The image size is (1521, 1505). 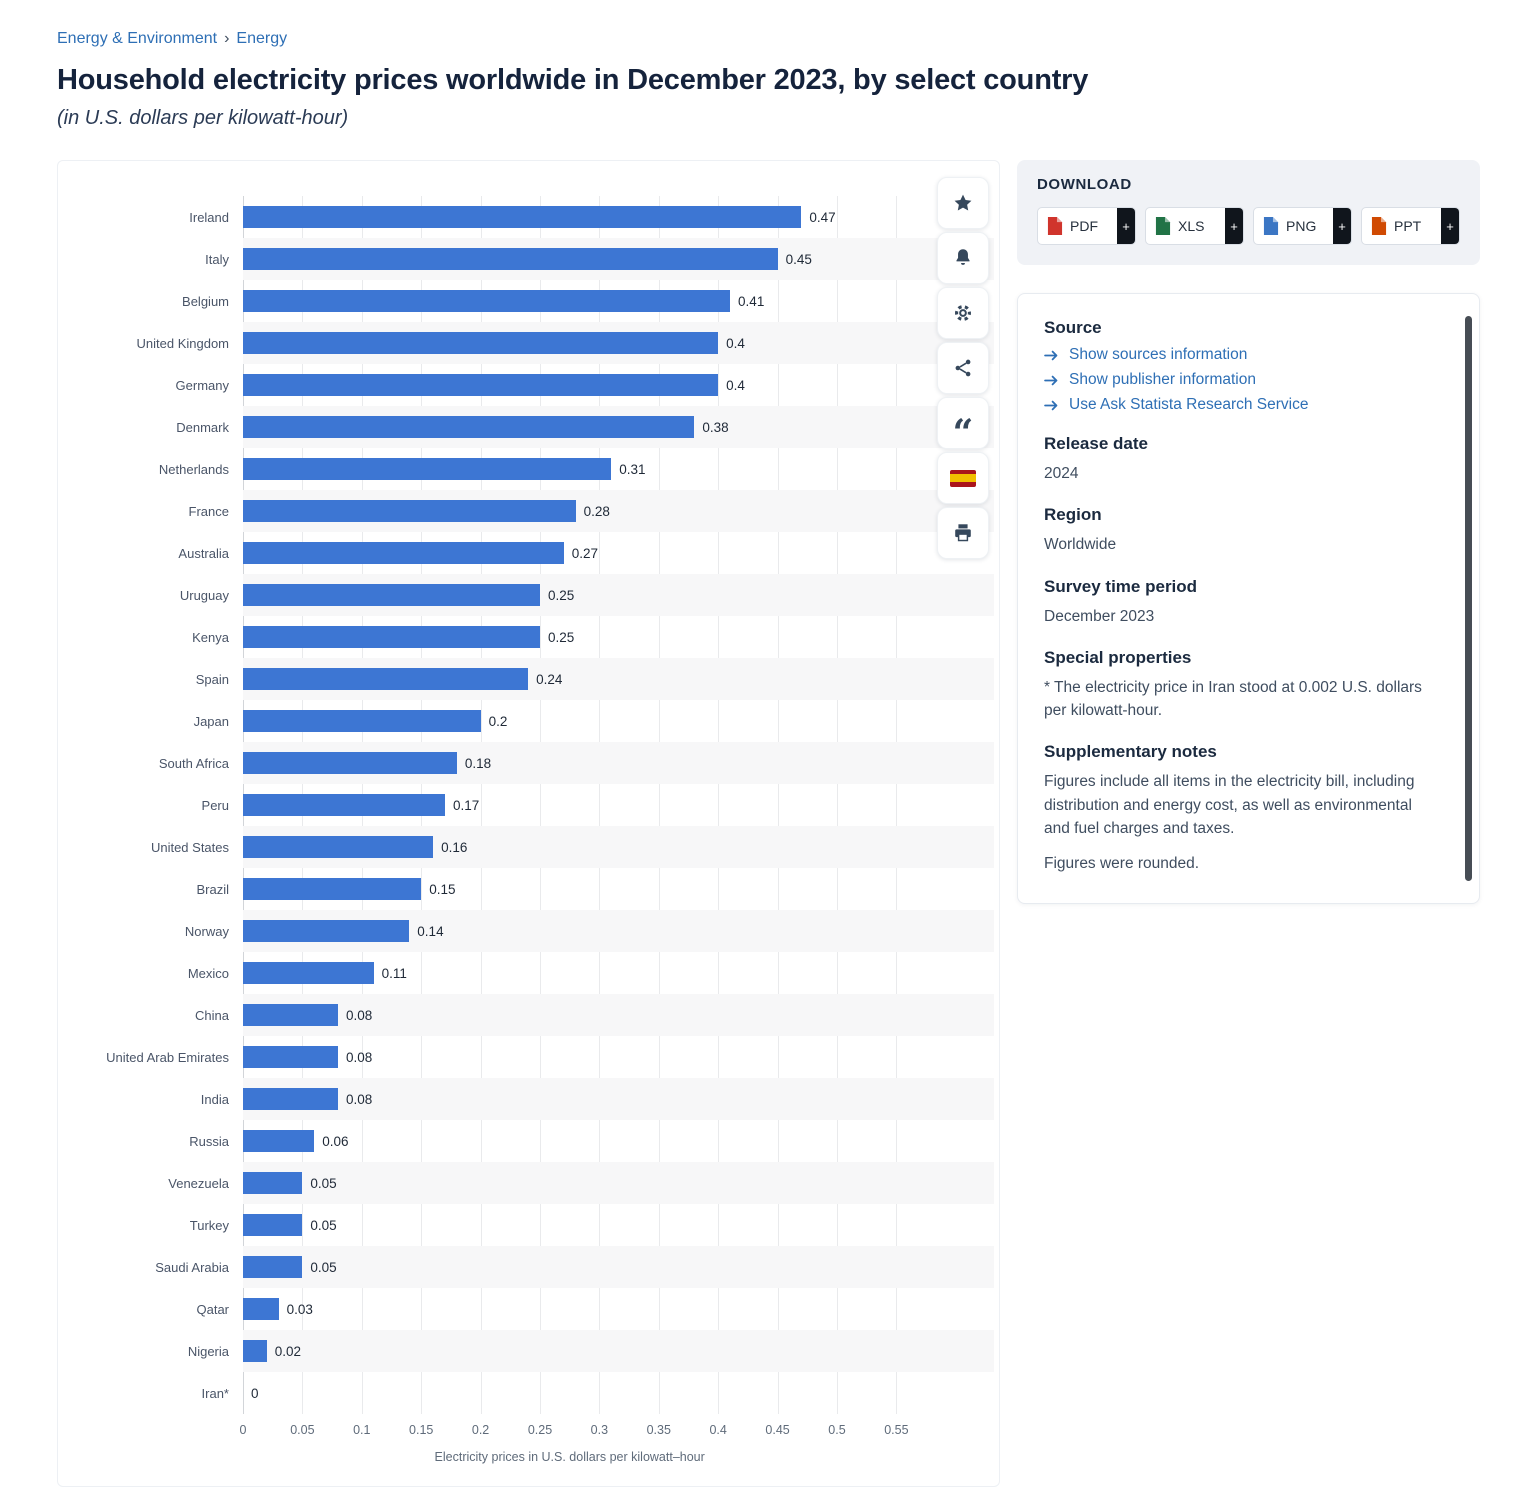 I want to click on category-label: Nigeria, so click(x=208, y=1351).